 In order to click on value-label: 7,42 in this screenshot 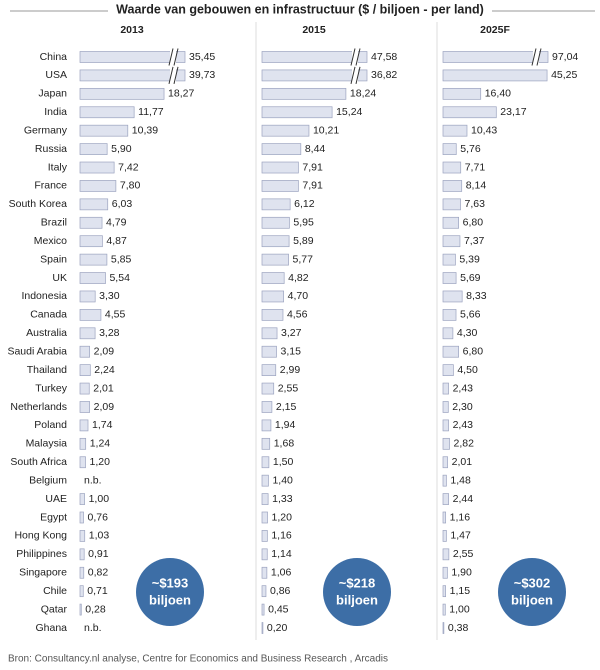, I will do `click(128, 167)`.